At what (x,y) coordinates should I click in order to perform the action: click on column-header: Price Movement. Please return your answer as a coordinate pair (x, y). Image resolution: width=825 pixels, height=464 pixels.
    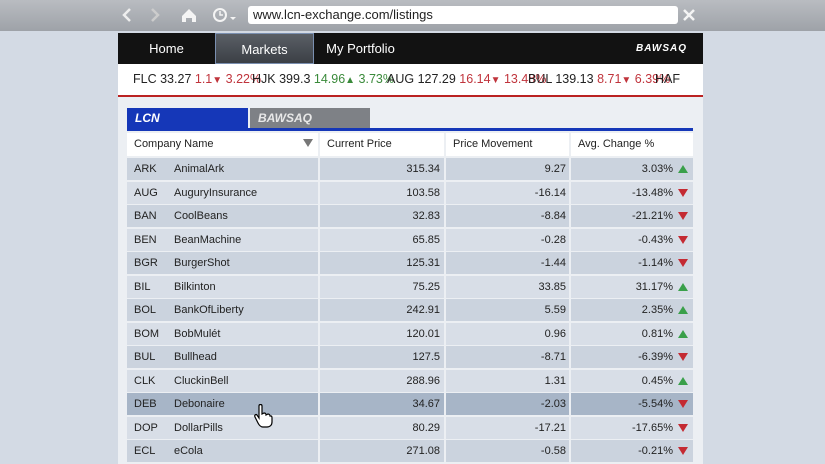
    Looking at the image, I should click on (507, 144).